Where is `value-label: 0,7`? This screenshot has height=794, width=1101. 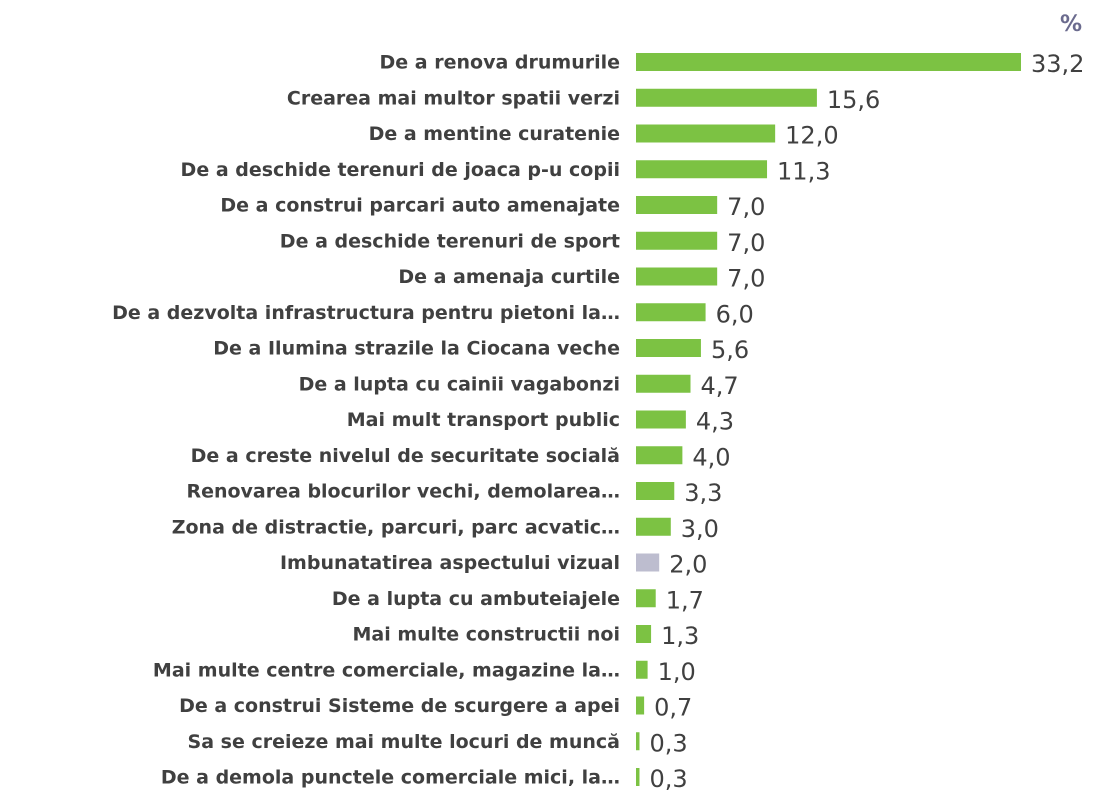 value-label: 0,7 is located at coordinates (673, 708).